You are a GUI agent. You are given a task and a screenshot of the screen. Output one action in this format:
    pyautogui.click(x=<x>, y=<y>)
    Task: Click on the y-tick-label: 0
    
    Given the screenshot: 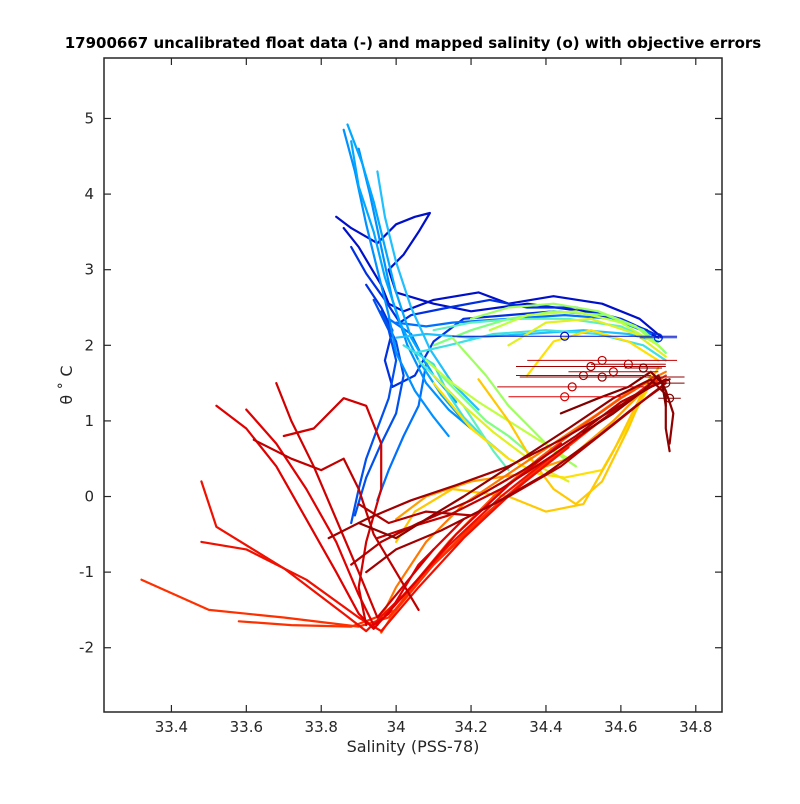 What is the action you would take?
    pyautogui.click(x=89, y=497)
    